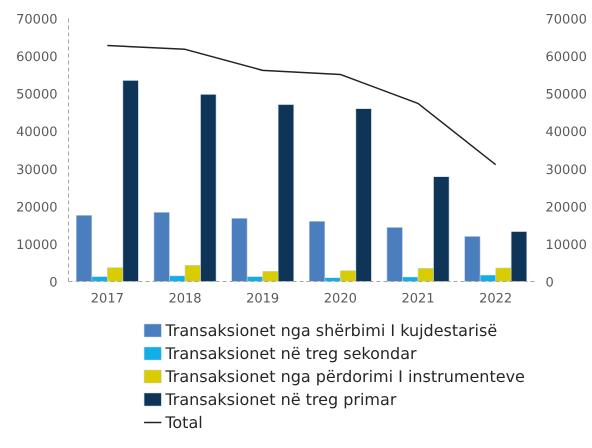 This screenshot has height=448, width=592. I want to click on x-tick-label: 2020, so click(340, 299).